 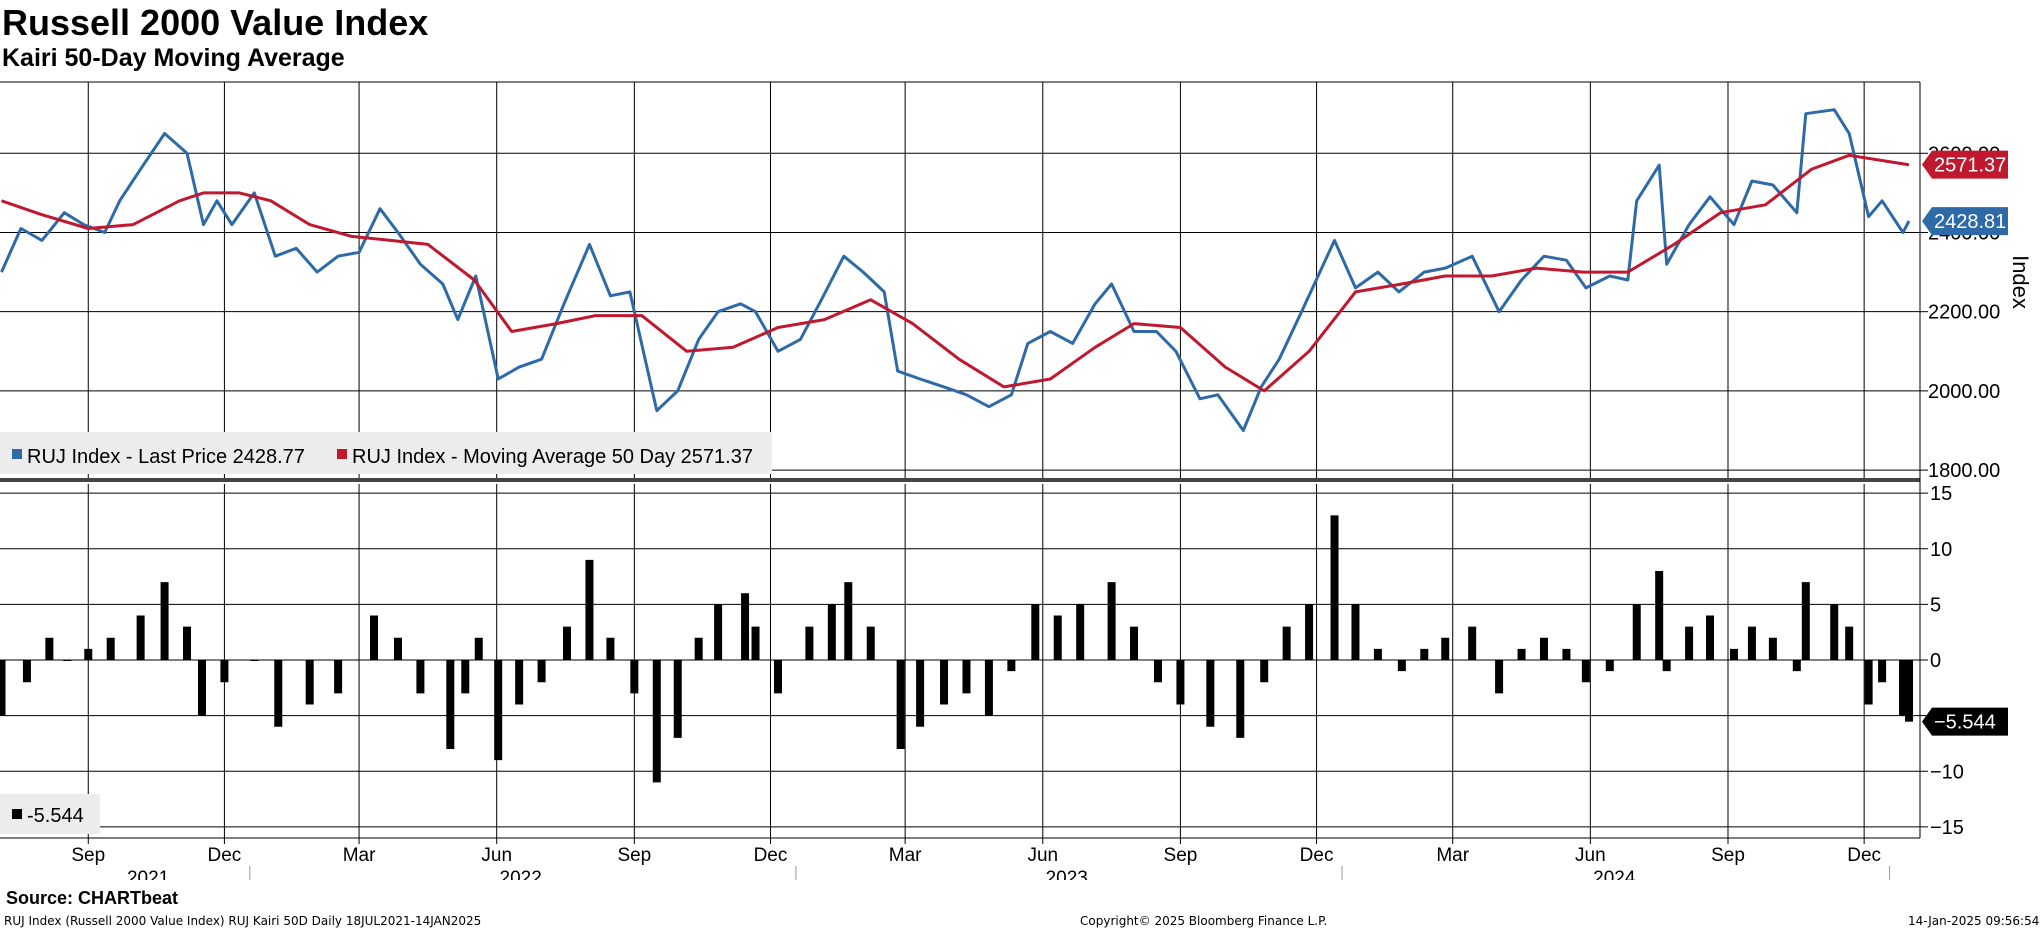 I want to click on copyright-note: Copyright© 2025 Bloomberg Finance L.P., so click(x=1204, y=921).